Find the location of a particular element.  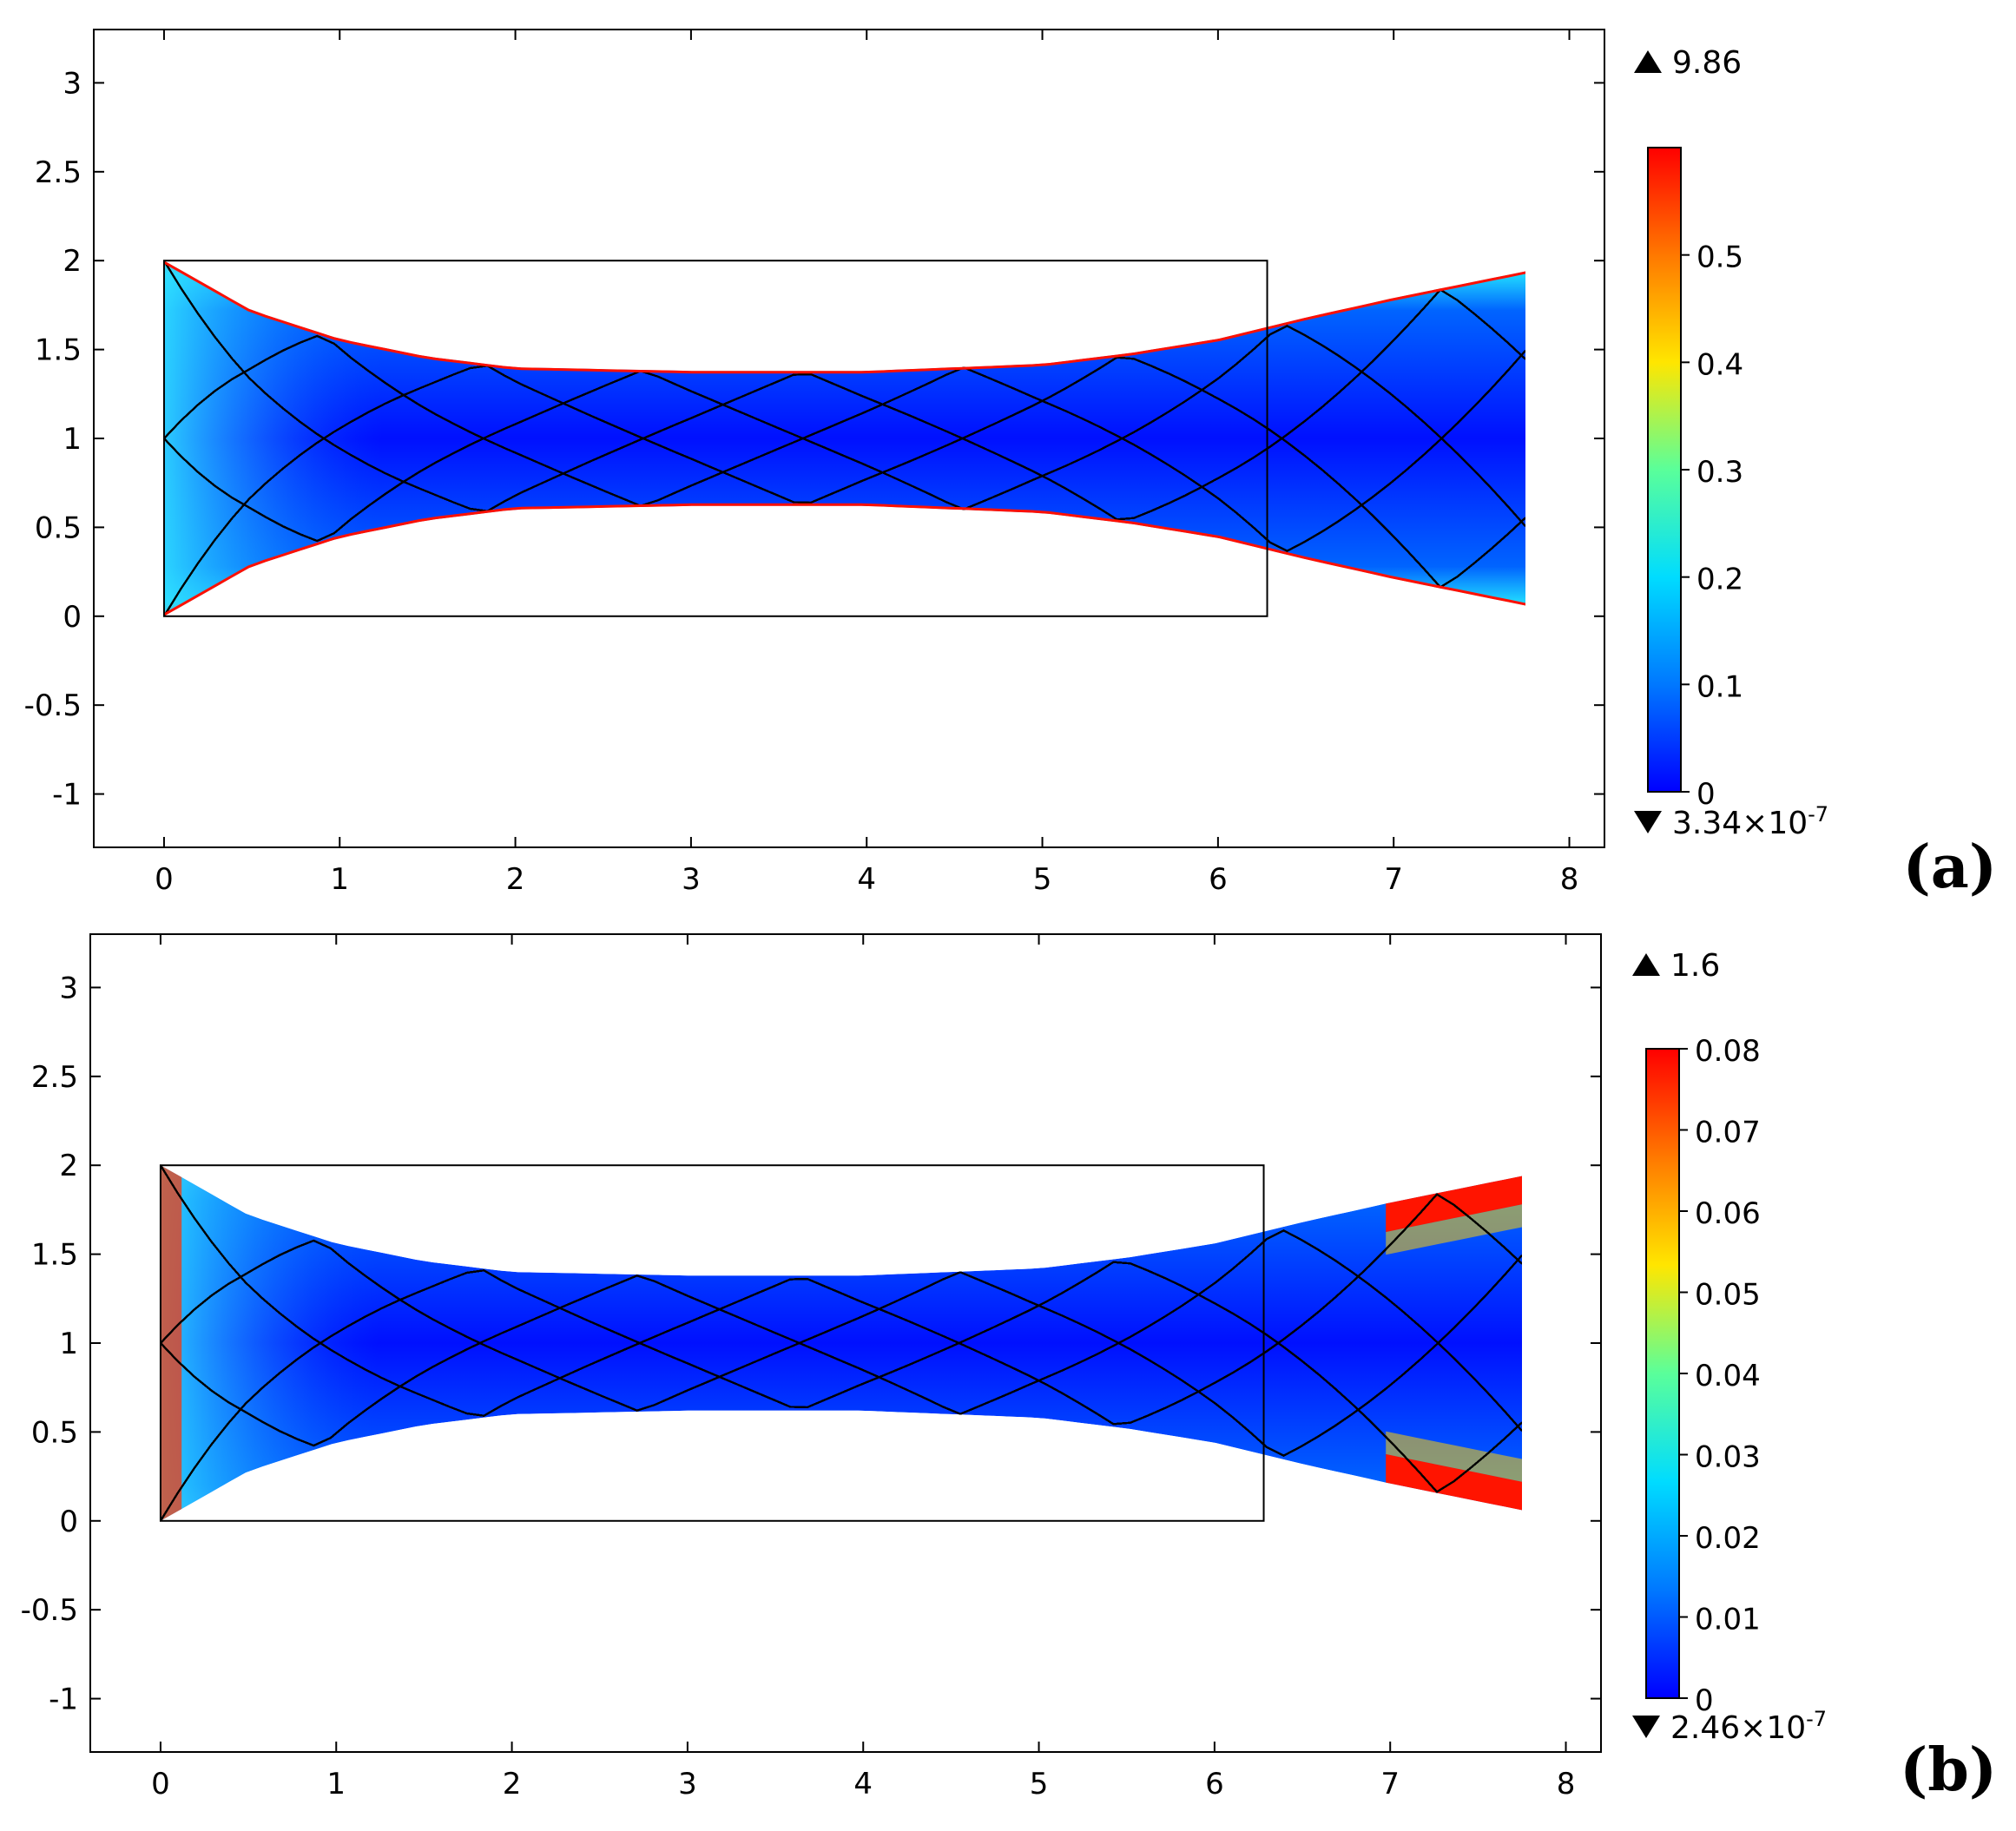

warm-region-bottom is located at coordinates (1454, 1457).